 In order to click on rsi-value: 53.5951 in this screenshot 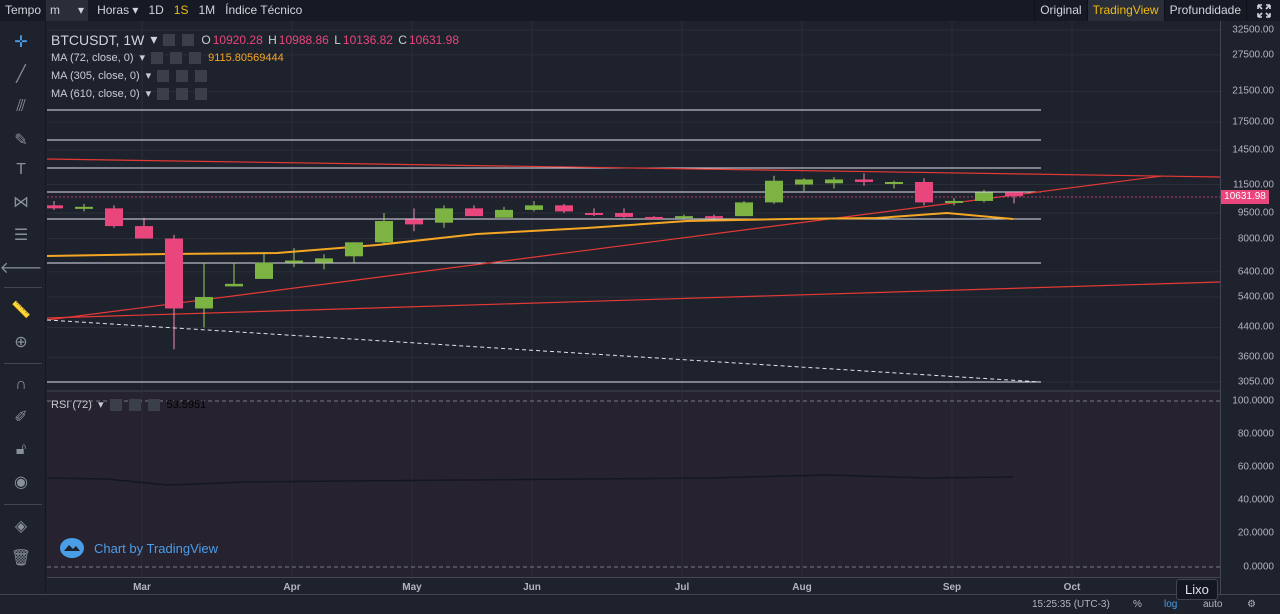, I will do `click(186, 404)`.